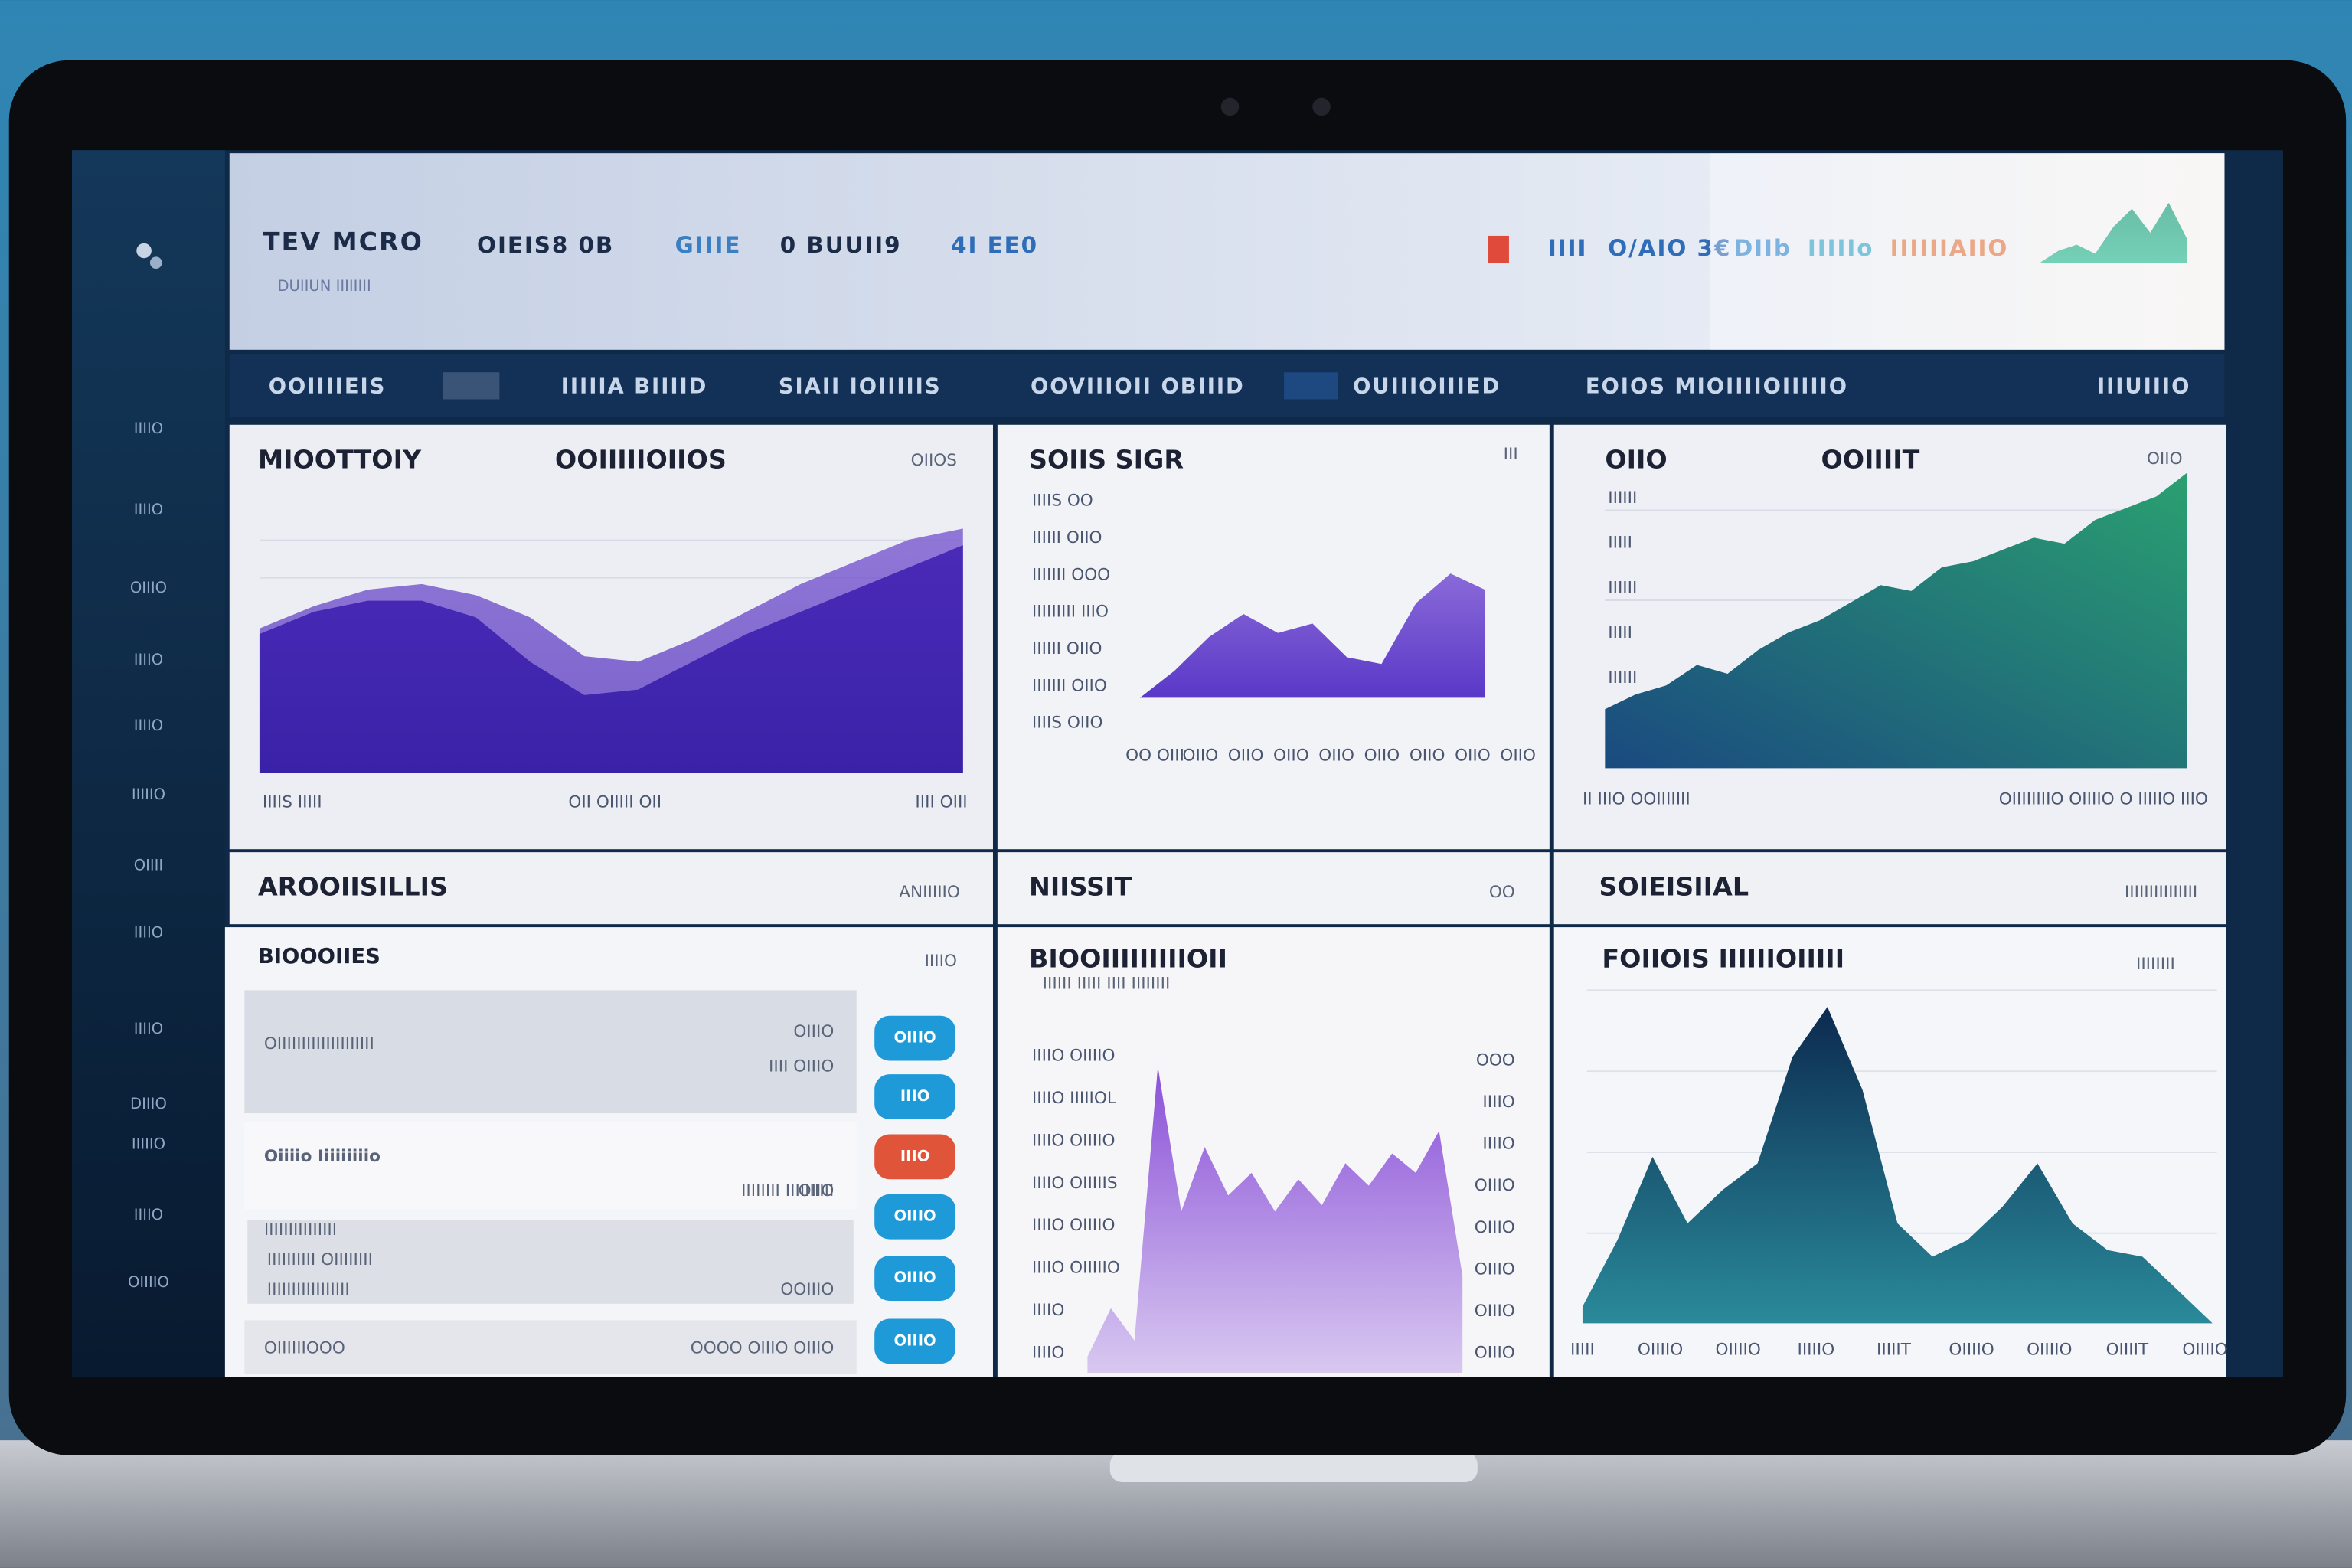 Image resolution: width=2352 pixels, height=1568 pixels. What do you see at coordinates (1070, 612) in the screenshot?
I see `y-axis-label: IIIIIIIII IIIO` at bounding box center [1070, 612].